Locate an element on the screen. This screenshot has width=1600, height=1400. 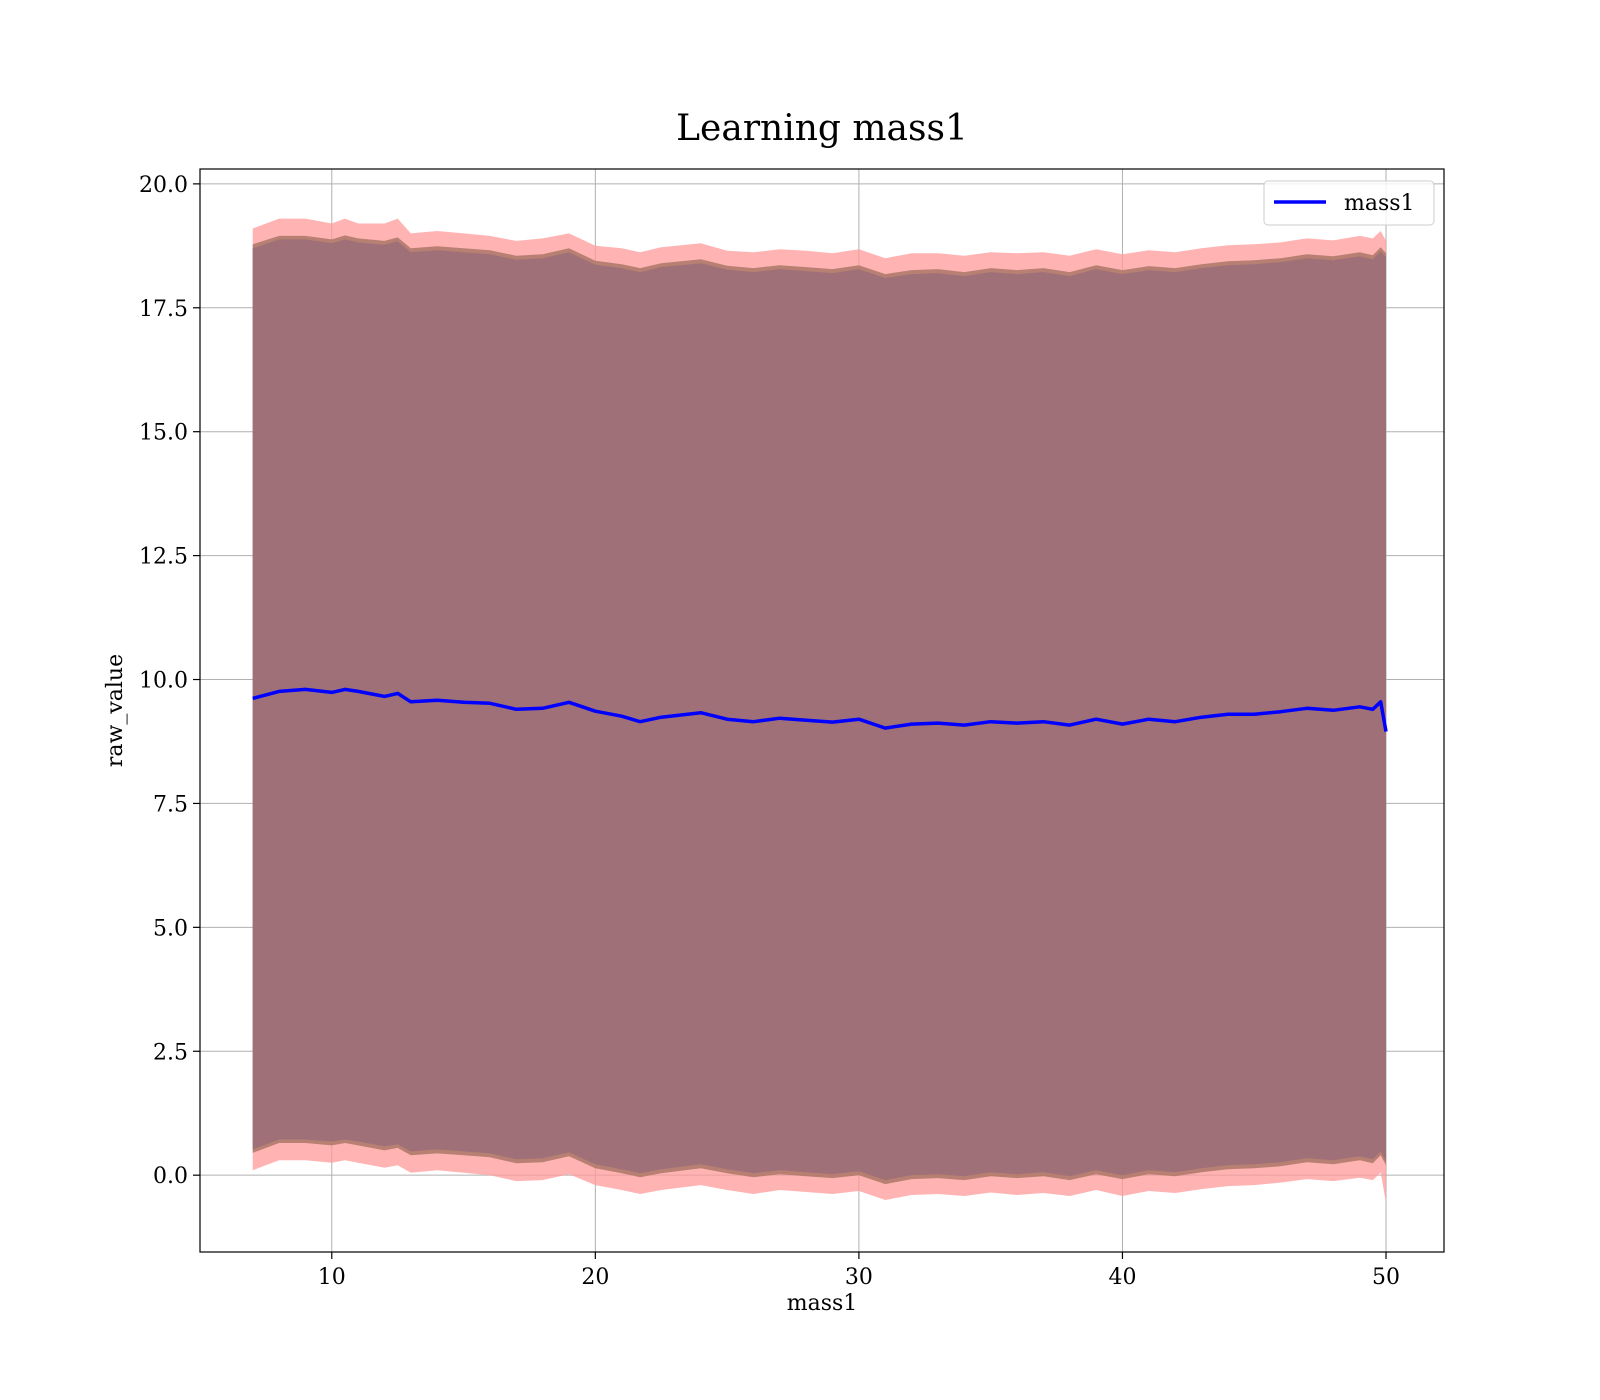
x-tick-label-2: 30 is located at coordinates (859, 1277).